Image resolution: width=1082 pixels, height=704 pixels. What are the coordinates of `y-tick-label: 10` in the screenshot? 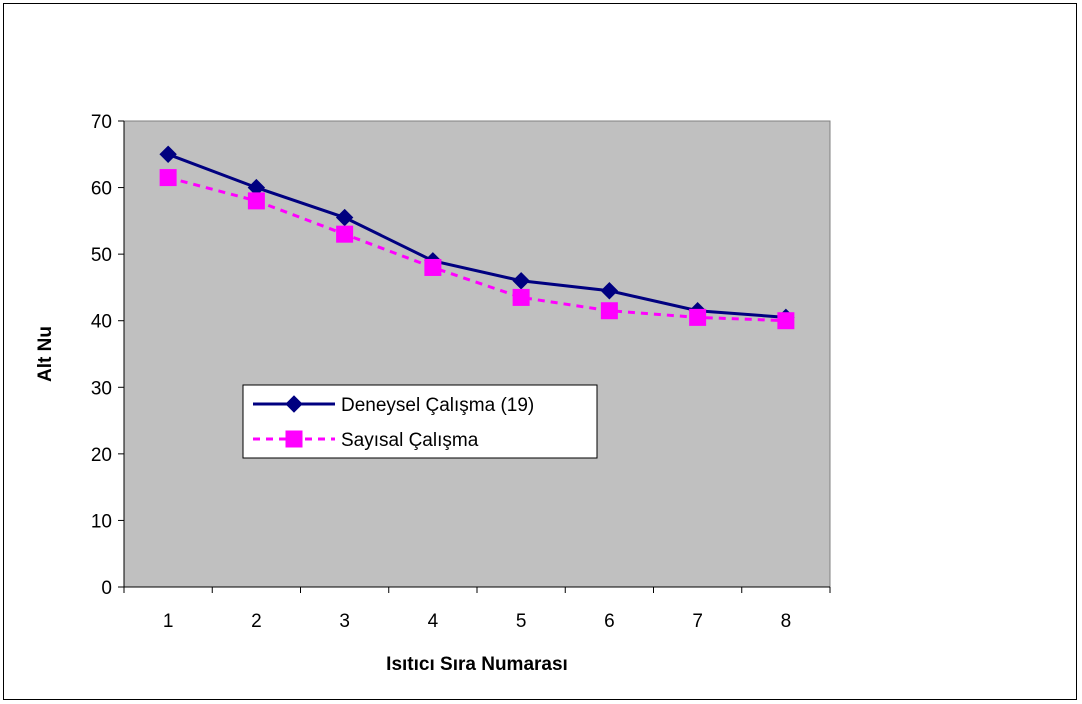 It's located at (101, 521).